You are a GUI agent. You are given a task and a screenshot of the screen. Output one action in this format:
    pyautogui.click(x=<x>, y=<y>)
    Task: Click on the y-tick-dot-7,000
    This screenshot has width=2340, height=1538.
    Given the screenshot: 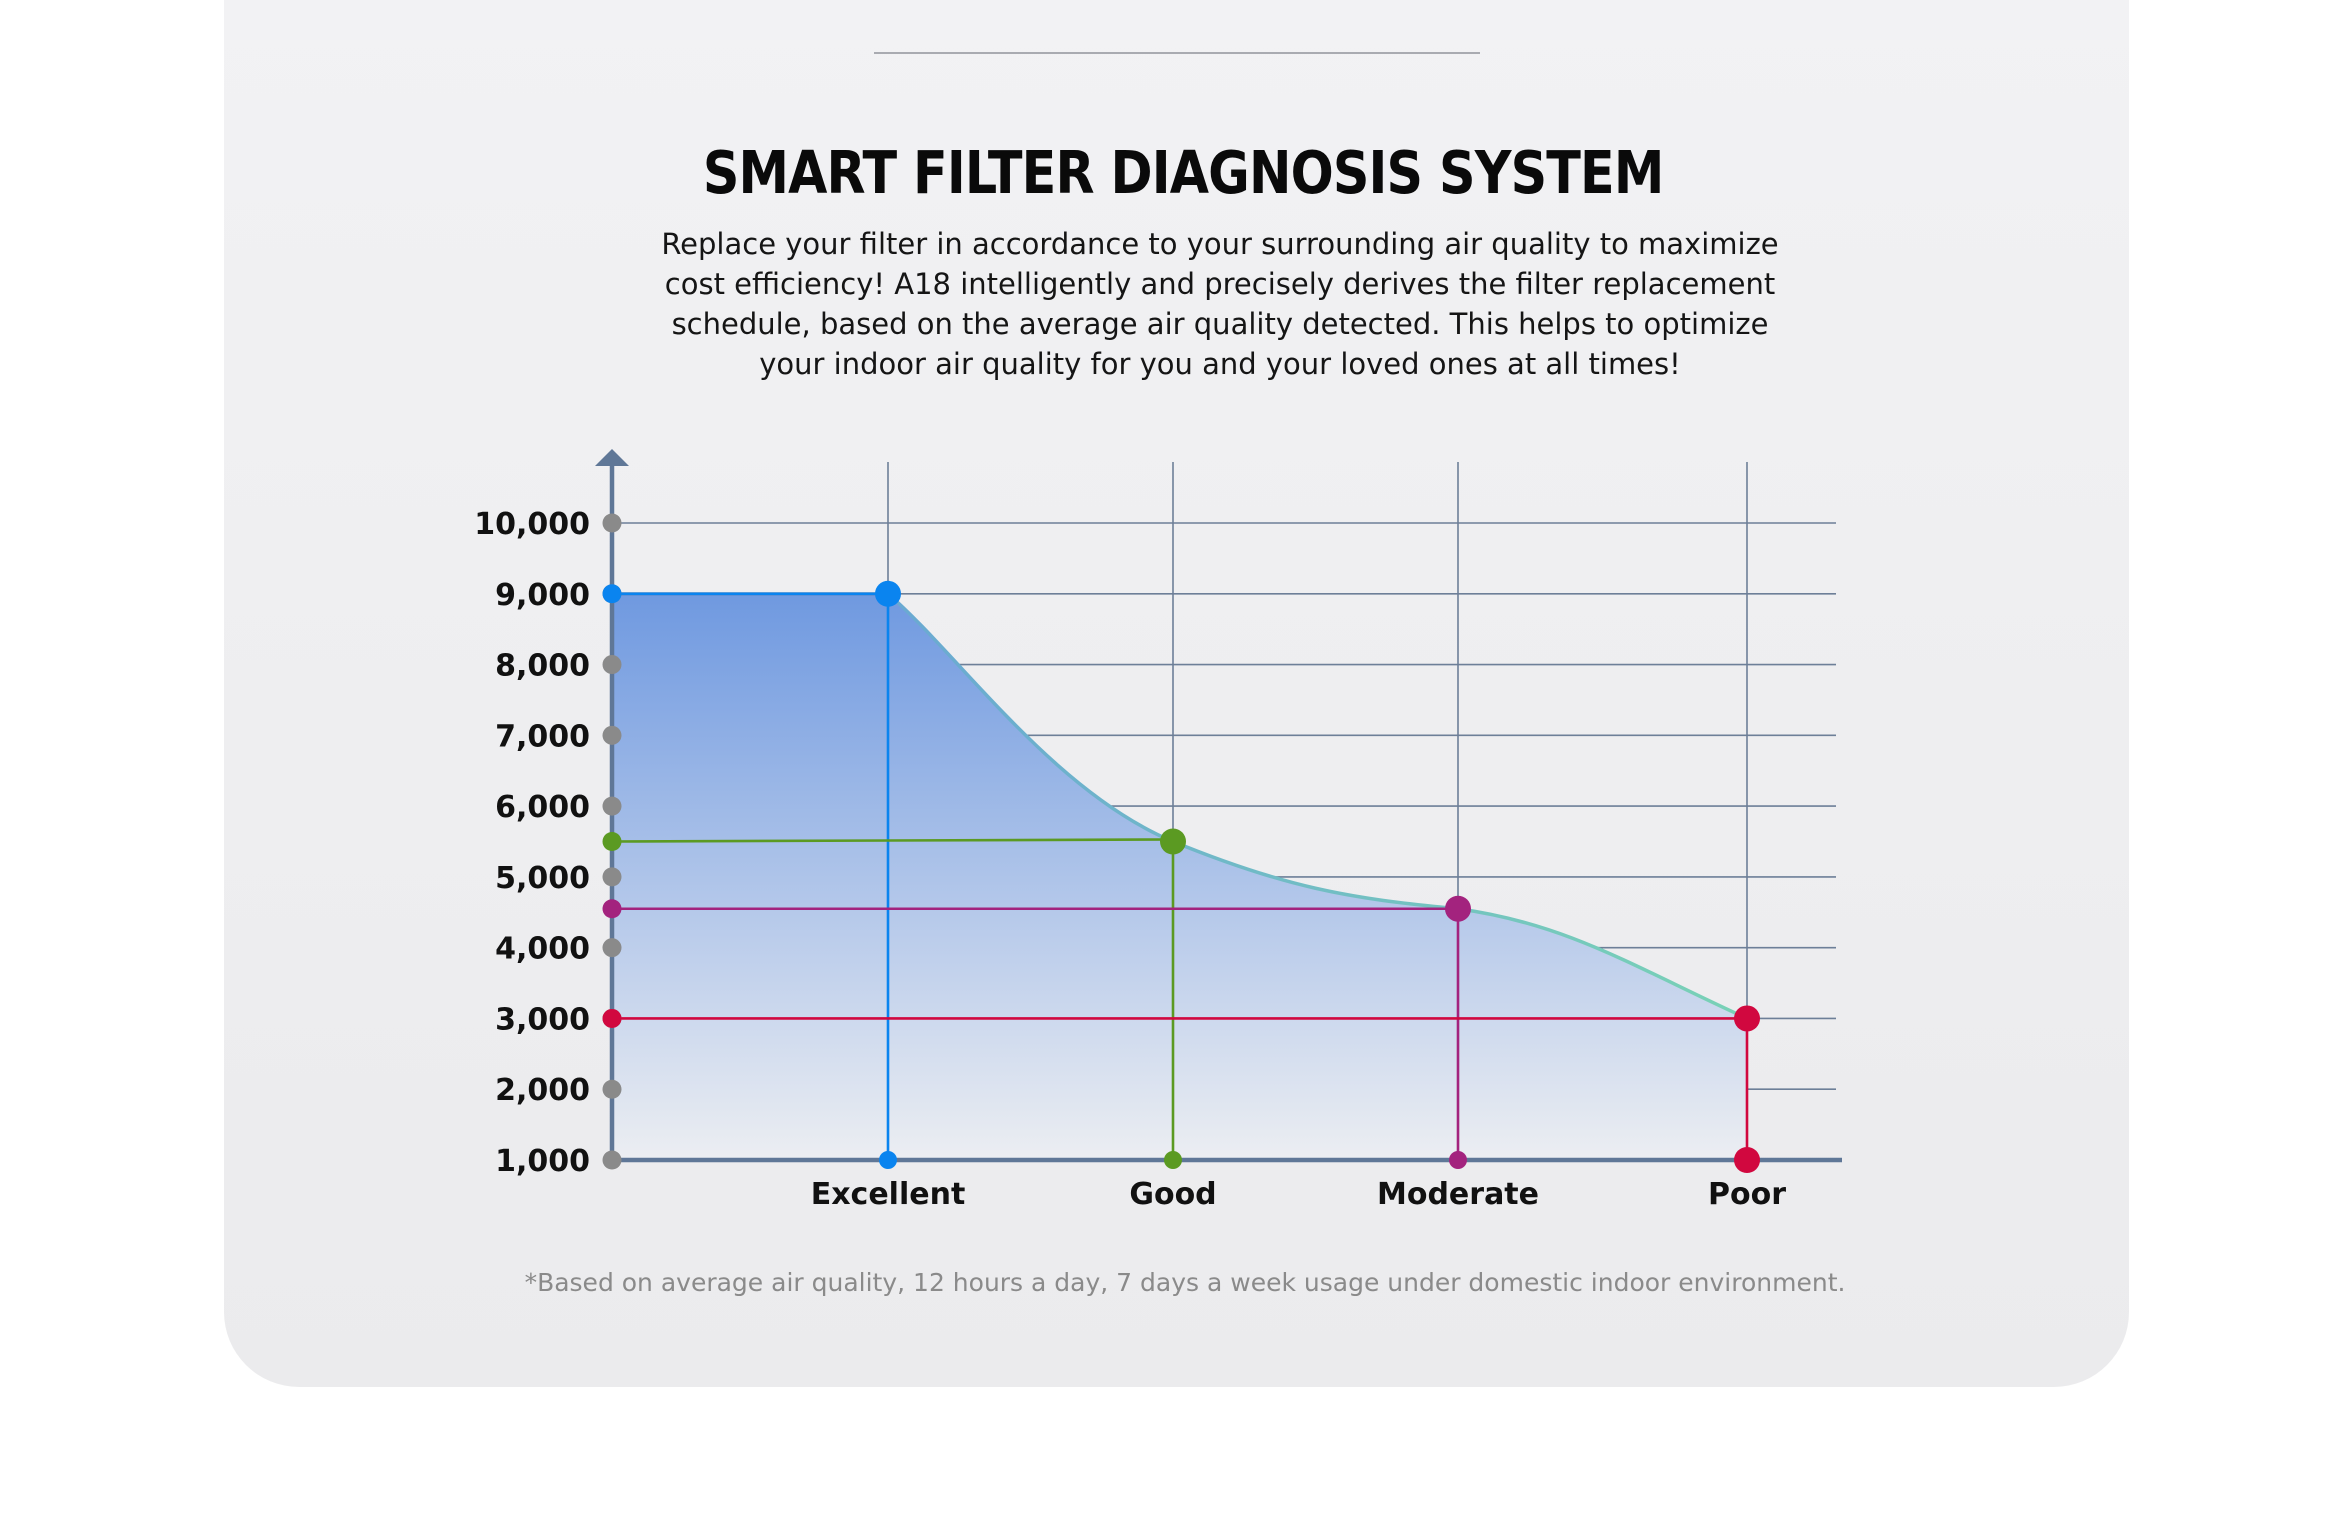 What is the action you would take?
    pyautogui.click(x=612, y=735)
    